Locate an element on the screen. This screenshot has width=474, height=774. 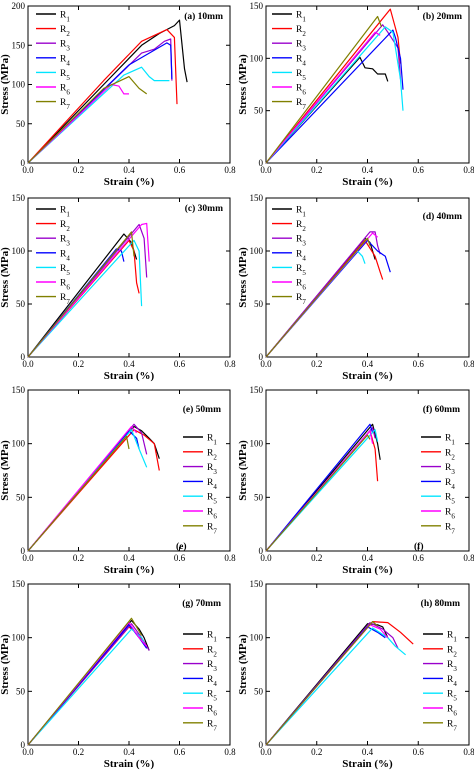
series-line-r1 is located at coordinates (323, 487).